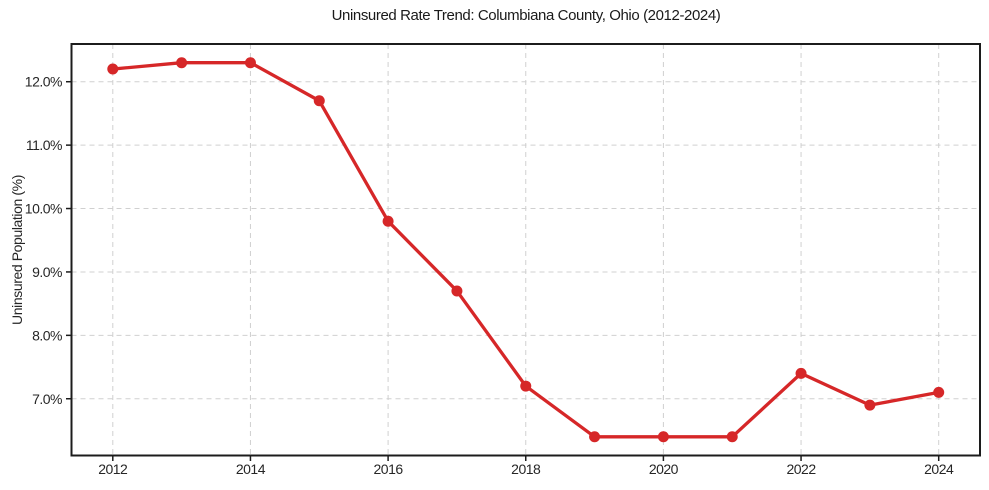 This screenshot has height=490, width=989. Describe the element at coordinates (457, 291) in the screenshot. I see `data-point-2017` at that location.